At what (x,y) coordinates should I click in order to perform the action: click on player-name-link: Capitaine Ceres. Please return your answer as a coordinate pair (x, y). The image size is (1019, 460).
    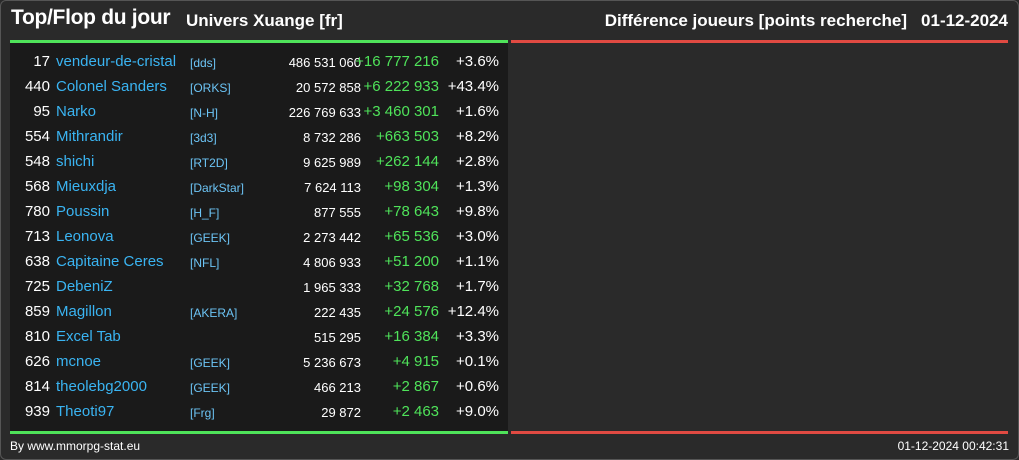
    Looking at the image, I should click on (110, 261).